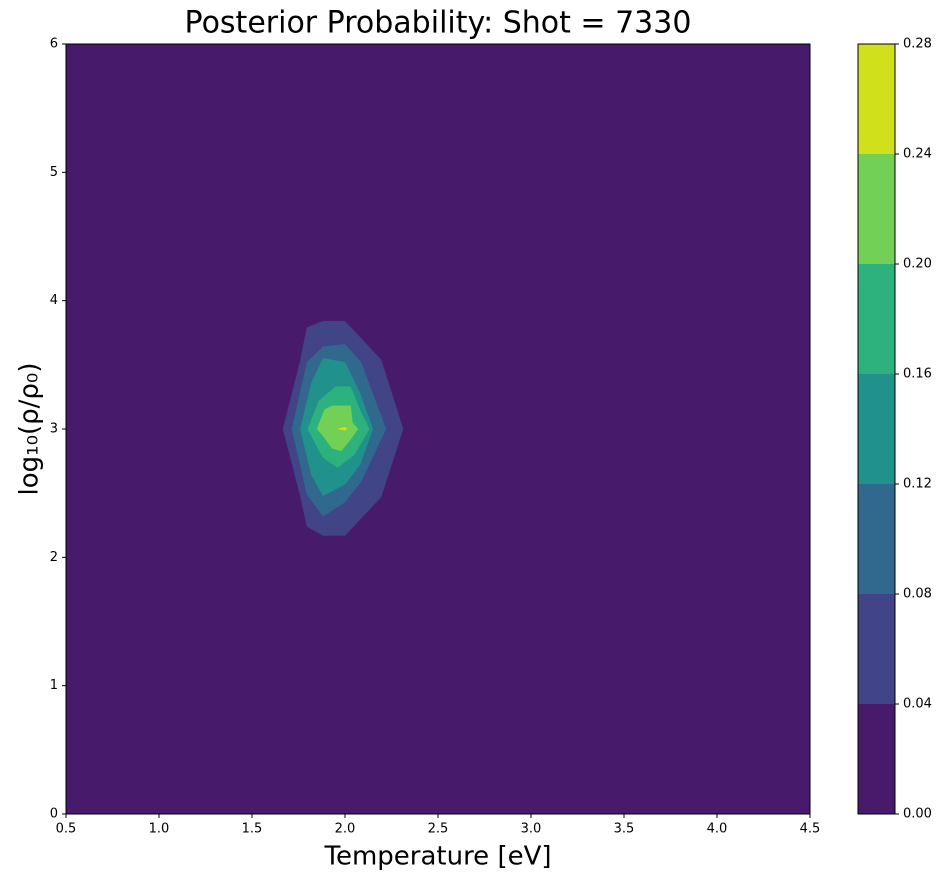  Describe the element at coordinates (917, 814) in the screenshot. I see `colorbar-tick-label: 0.00` at that location.